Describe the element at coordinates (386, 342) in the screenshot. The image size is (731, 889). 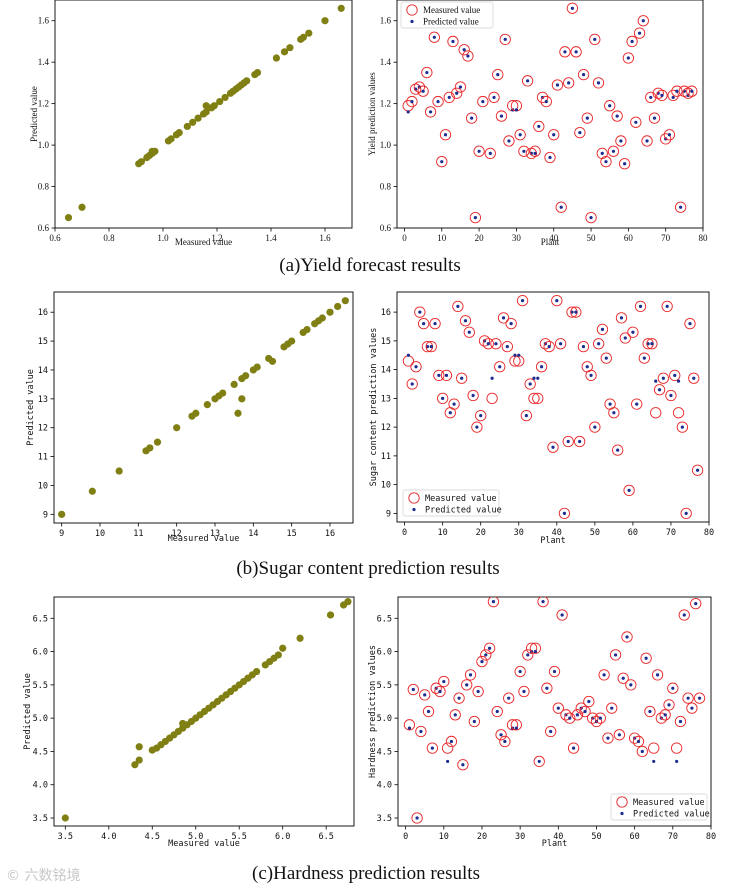
I see `y-tick-label: 15` at that location.